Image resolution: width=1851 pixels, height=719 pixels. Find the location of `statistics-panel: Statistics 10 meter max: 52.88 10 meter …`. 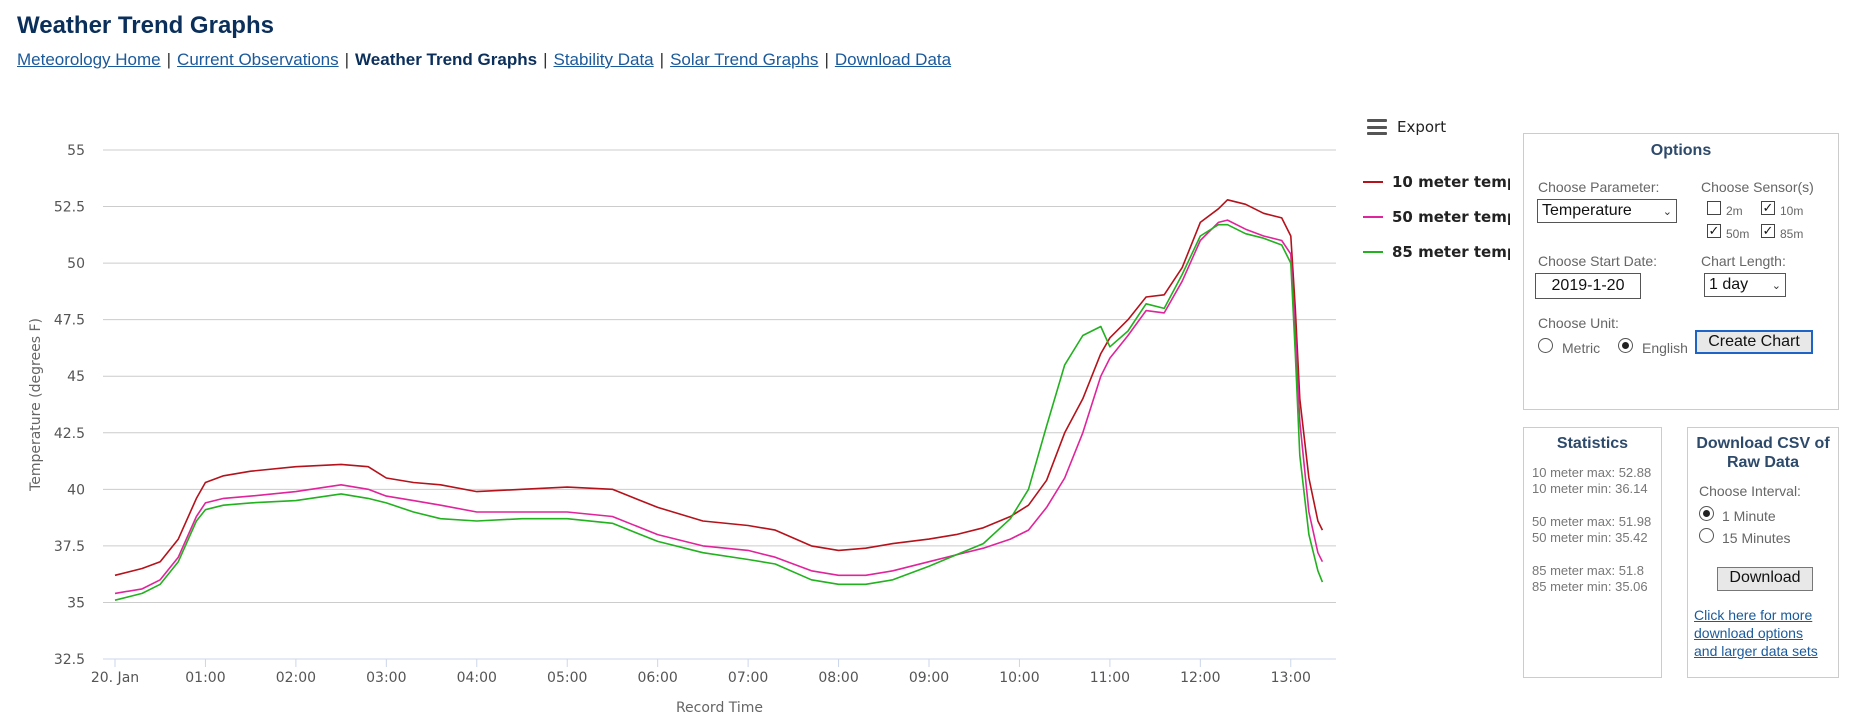

statistics-panel: Statistics 10 meter max: 52.88 10 meter … is located at coordinates (1592, 552).